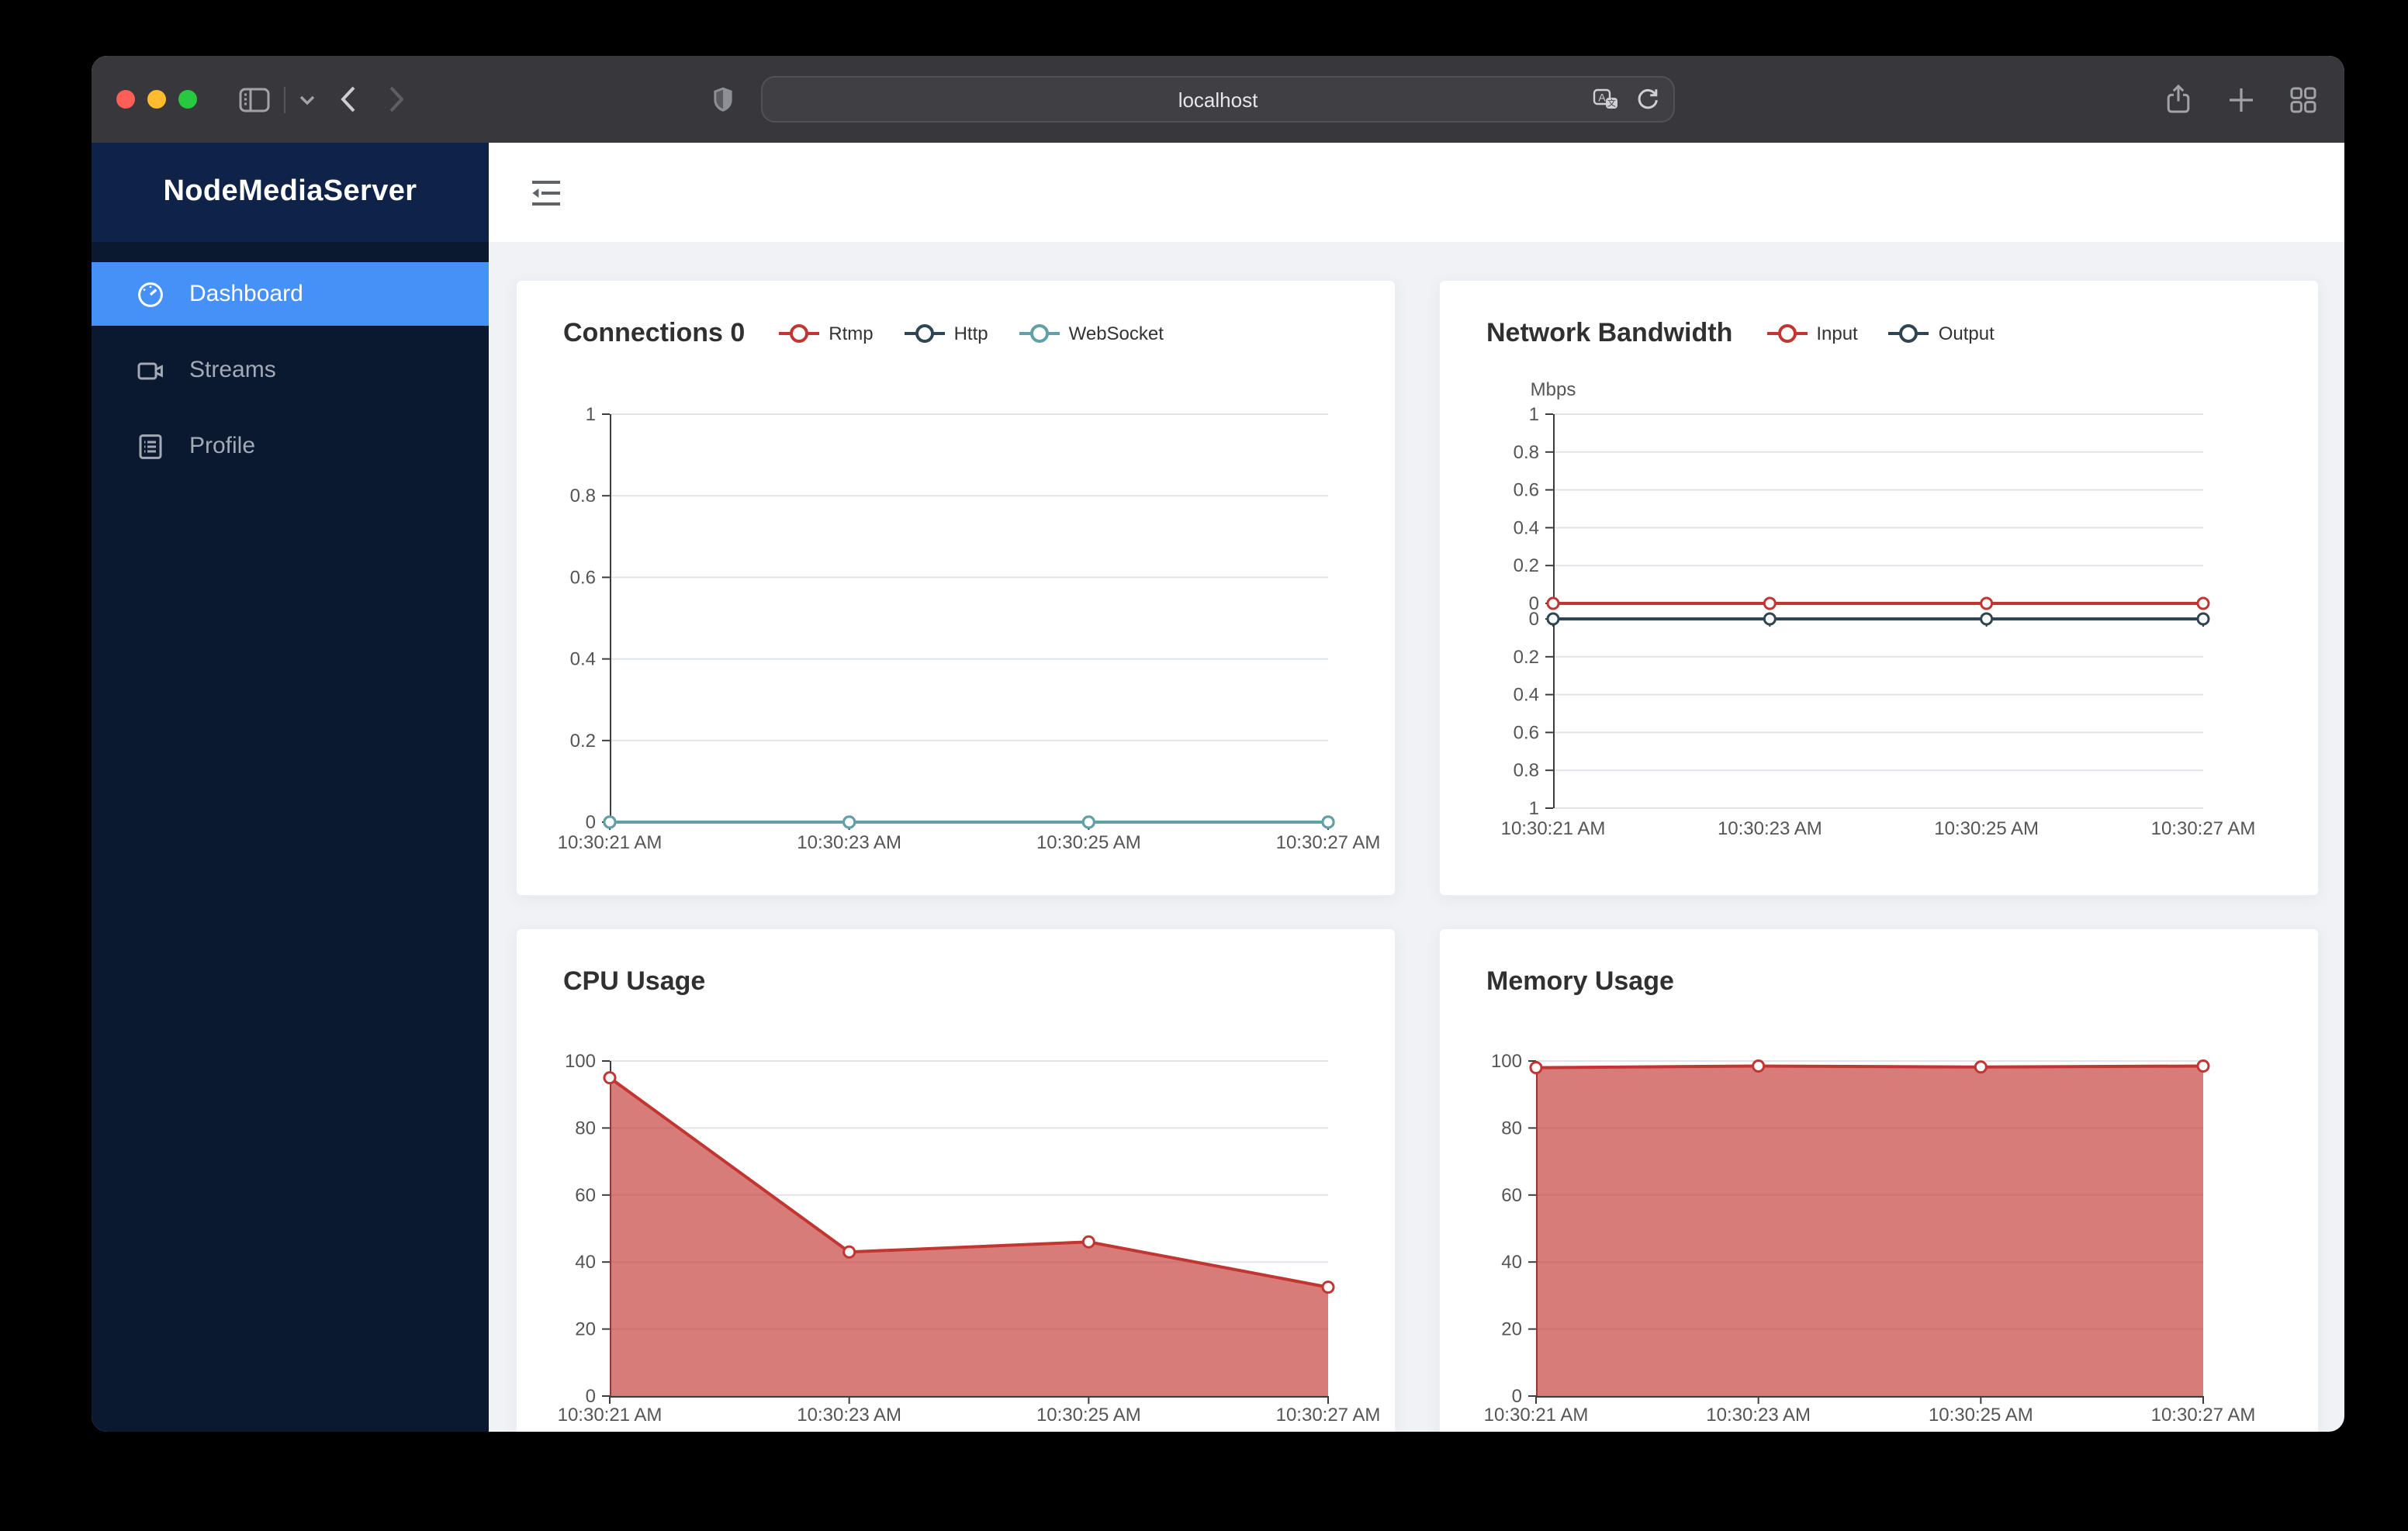 This screenshot has height=1531, width=2408. Describe the element at coordinates (546, 192) in the screenshot. I see `menu-fold-icon` at that location.